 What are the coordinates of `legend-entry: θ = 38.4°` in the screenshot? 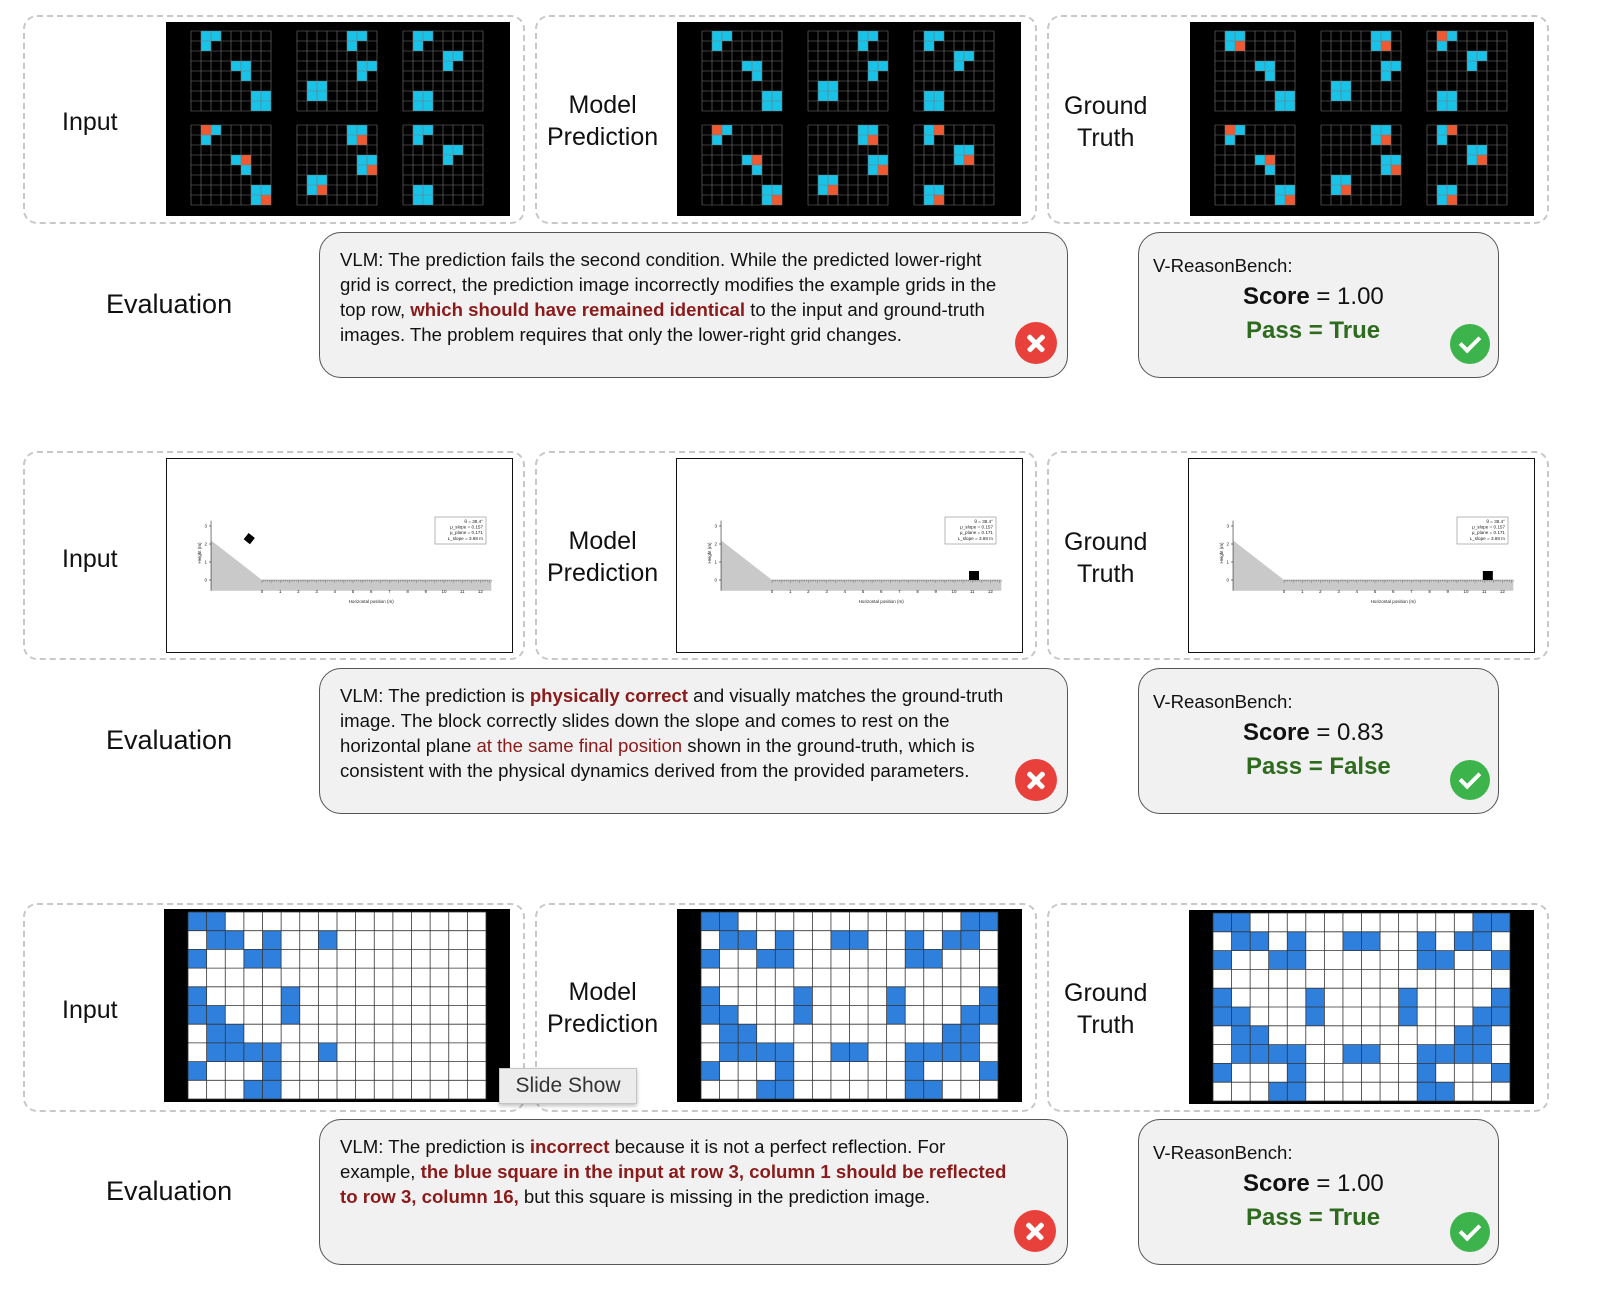 It's located at (983, 521).